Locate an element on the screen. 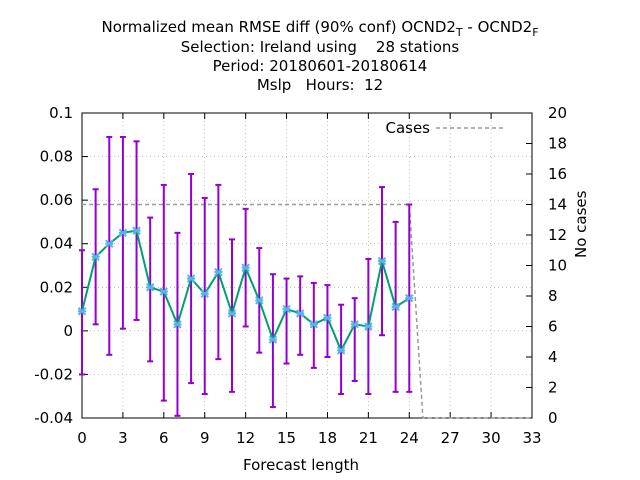 The image size is (640, 480). x-tick-label: 21 is located at coordinates (368, 438).